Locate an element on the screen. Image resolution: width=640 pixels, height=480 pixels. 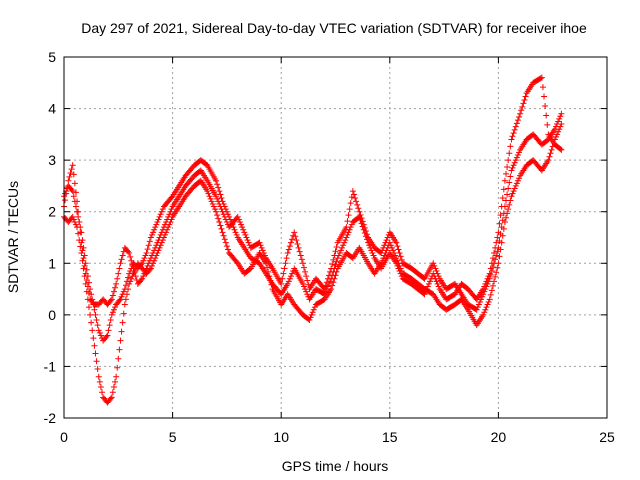
x-tick-label: 25 is located at coordinates (607, 437).